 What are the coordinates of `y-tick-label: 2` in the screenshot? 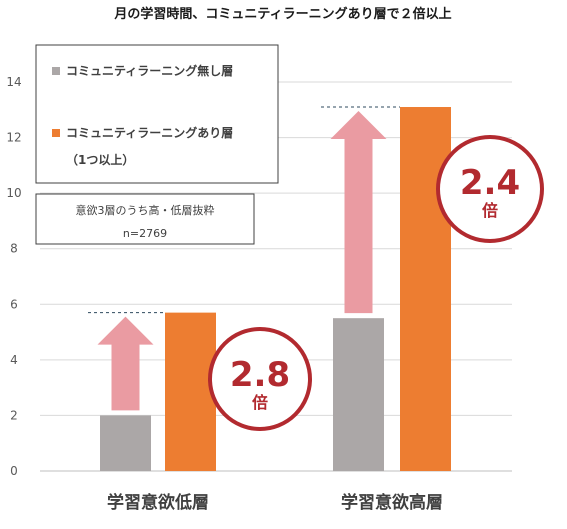 It's located at (14, 415).